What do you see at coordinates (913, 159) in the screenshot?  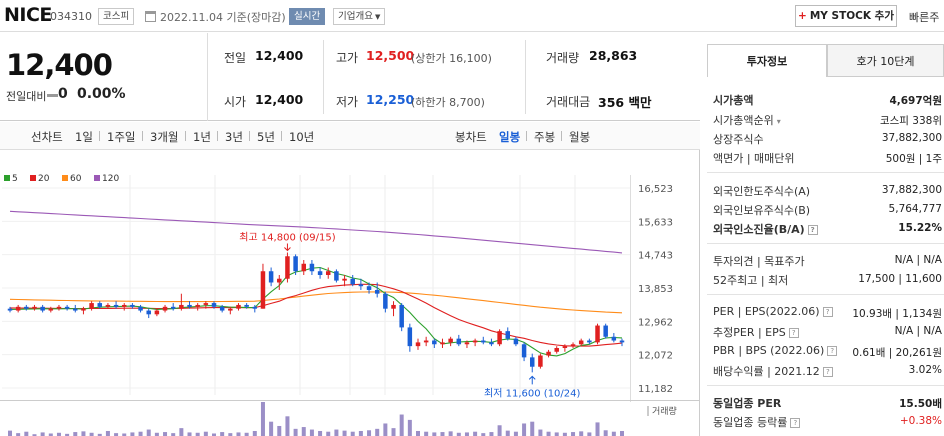 I see `info-value: 500원 | 1주` at bounding box center [913, 159].